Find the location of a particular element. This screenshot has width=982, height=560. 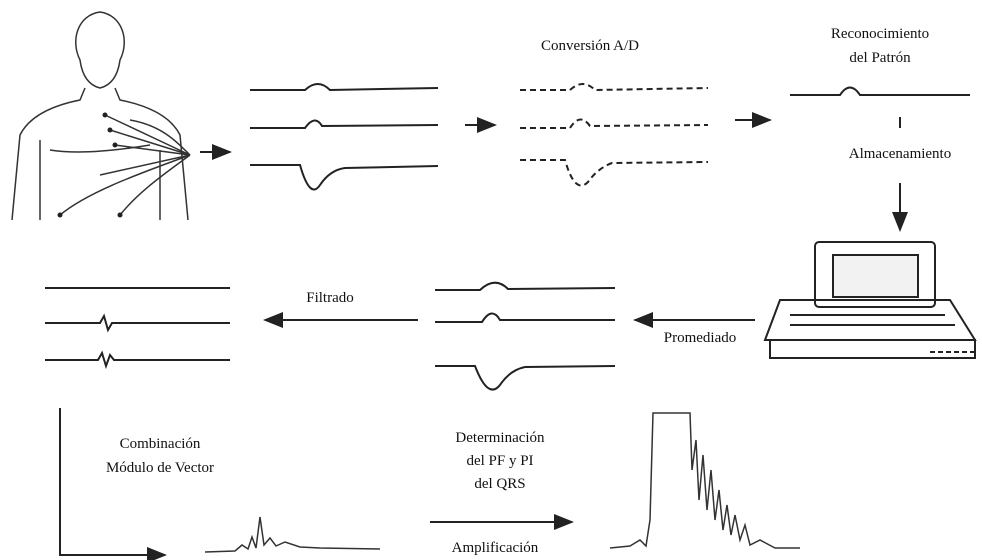

label: Reconocimiento is located at coordinates (880, 34).